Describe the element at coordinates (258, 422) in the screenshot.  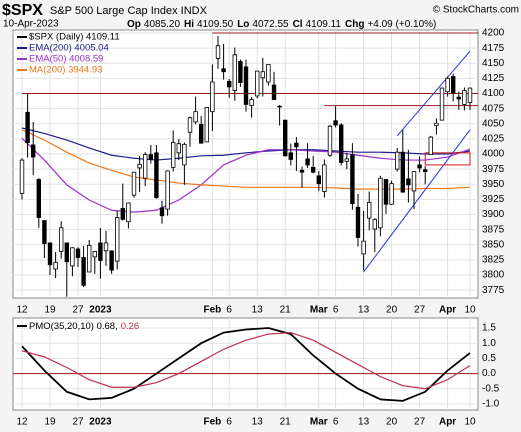
I see `x-tick-label: 13` at that location.